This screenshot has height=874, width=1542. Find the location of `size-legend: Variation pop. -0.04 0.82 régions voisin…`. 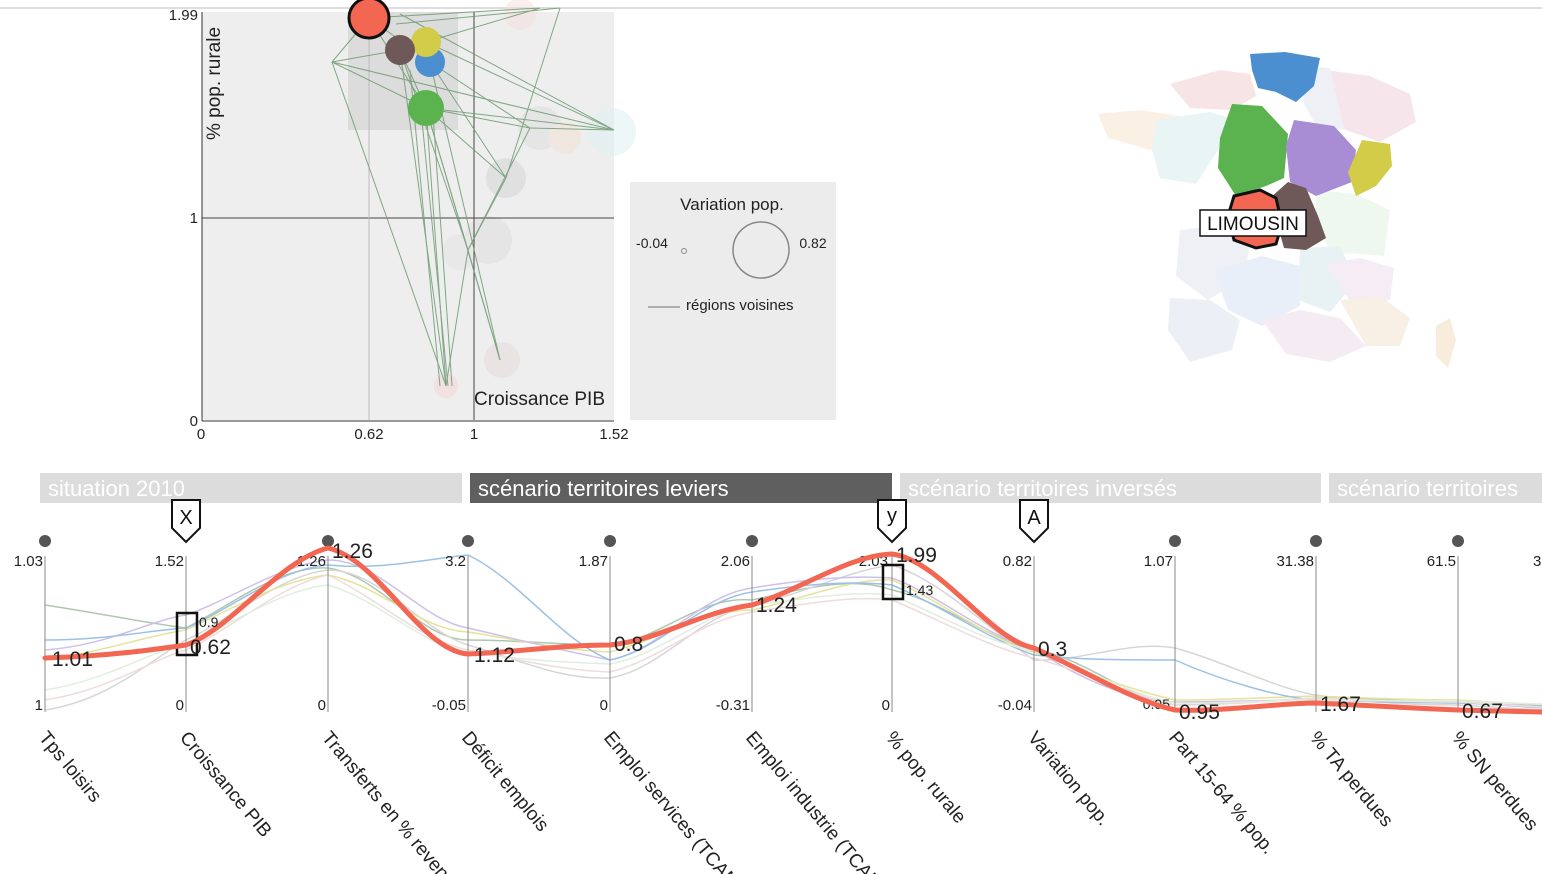

size-legend: Variation pop. -0.04 0.82 régions voisin… is located at coordinates (733, 301).